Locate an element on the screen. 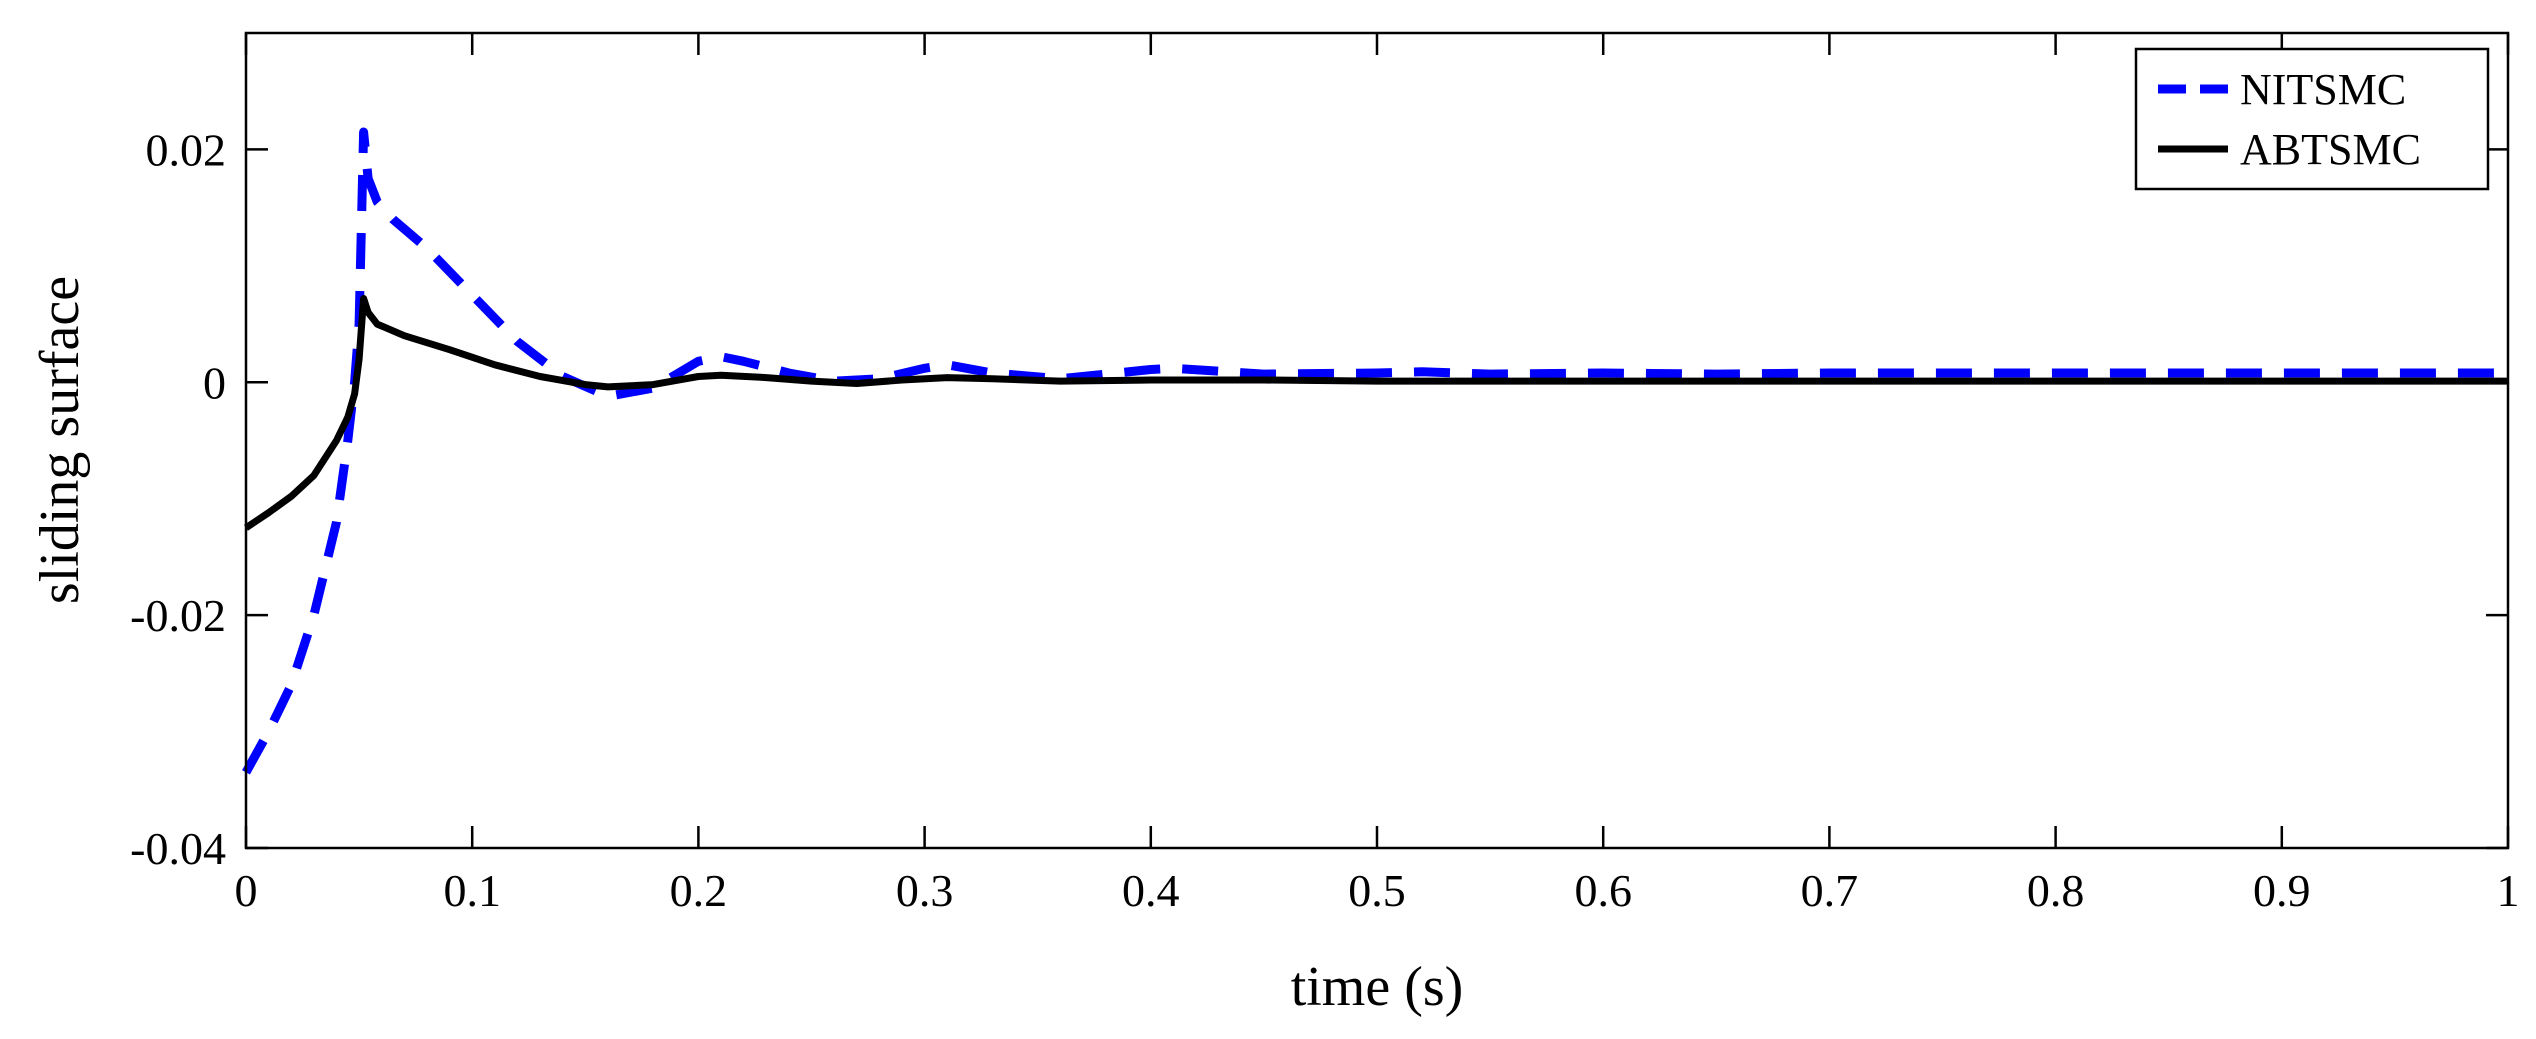 The image size is (2536, 1039). x-tick-label: 0.5 is located at coordinates (1377, 890).